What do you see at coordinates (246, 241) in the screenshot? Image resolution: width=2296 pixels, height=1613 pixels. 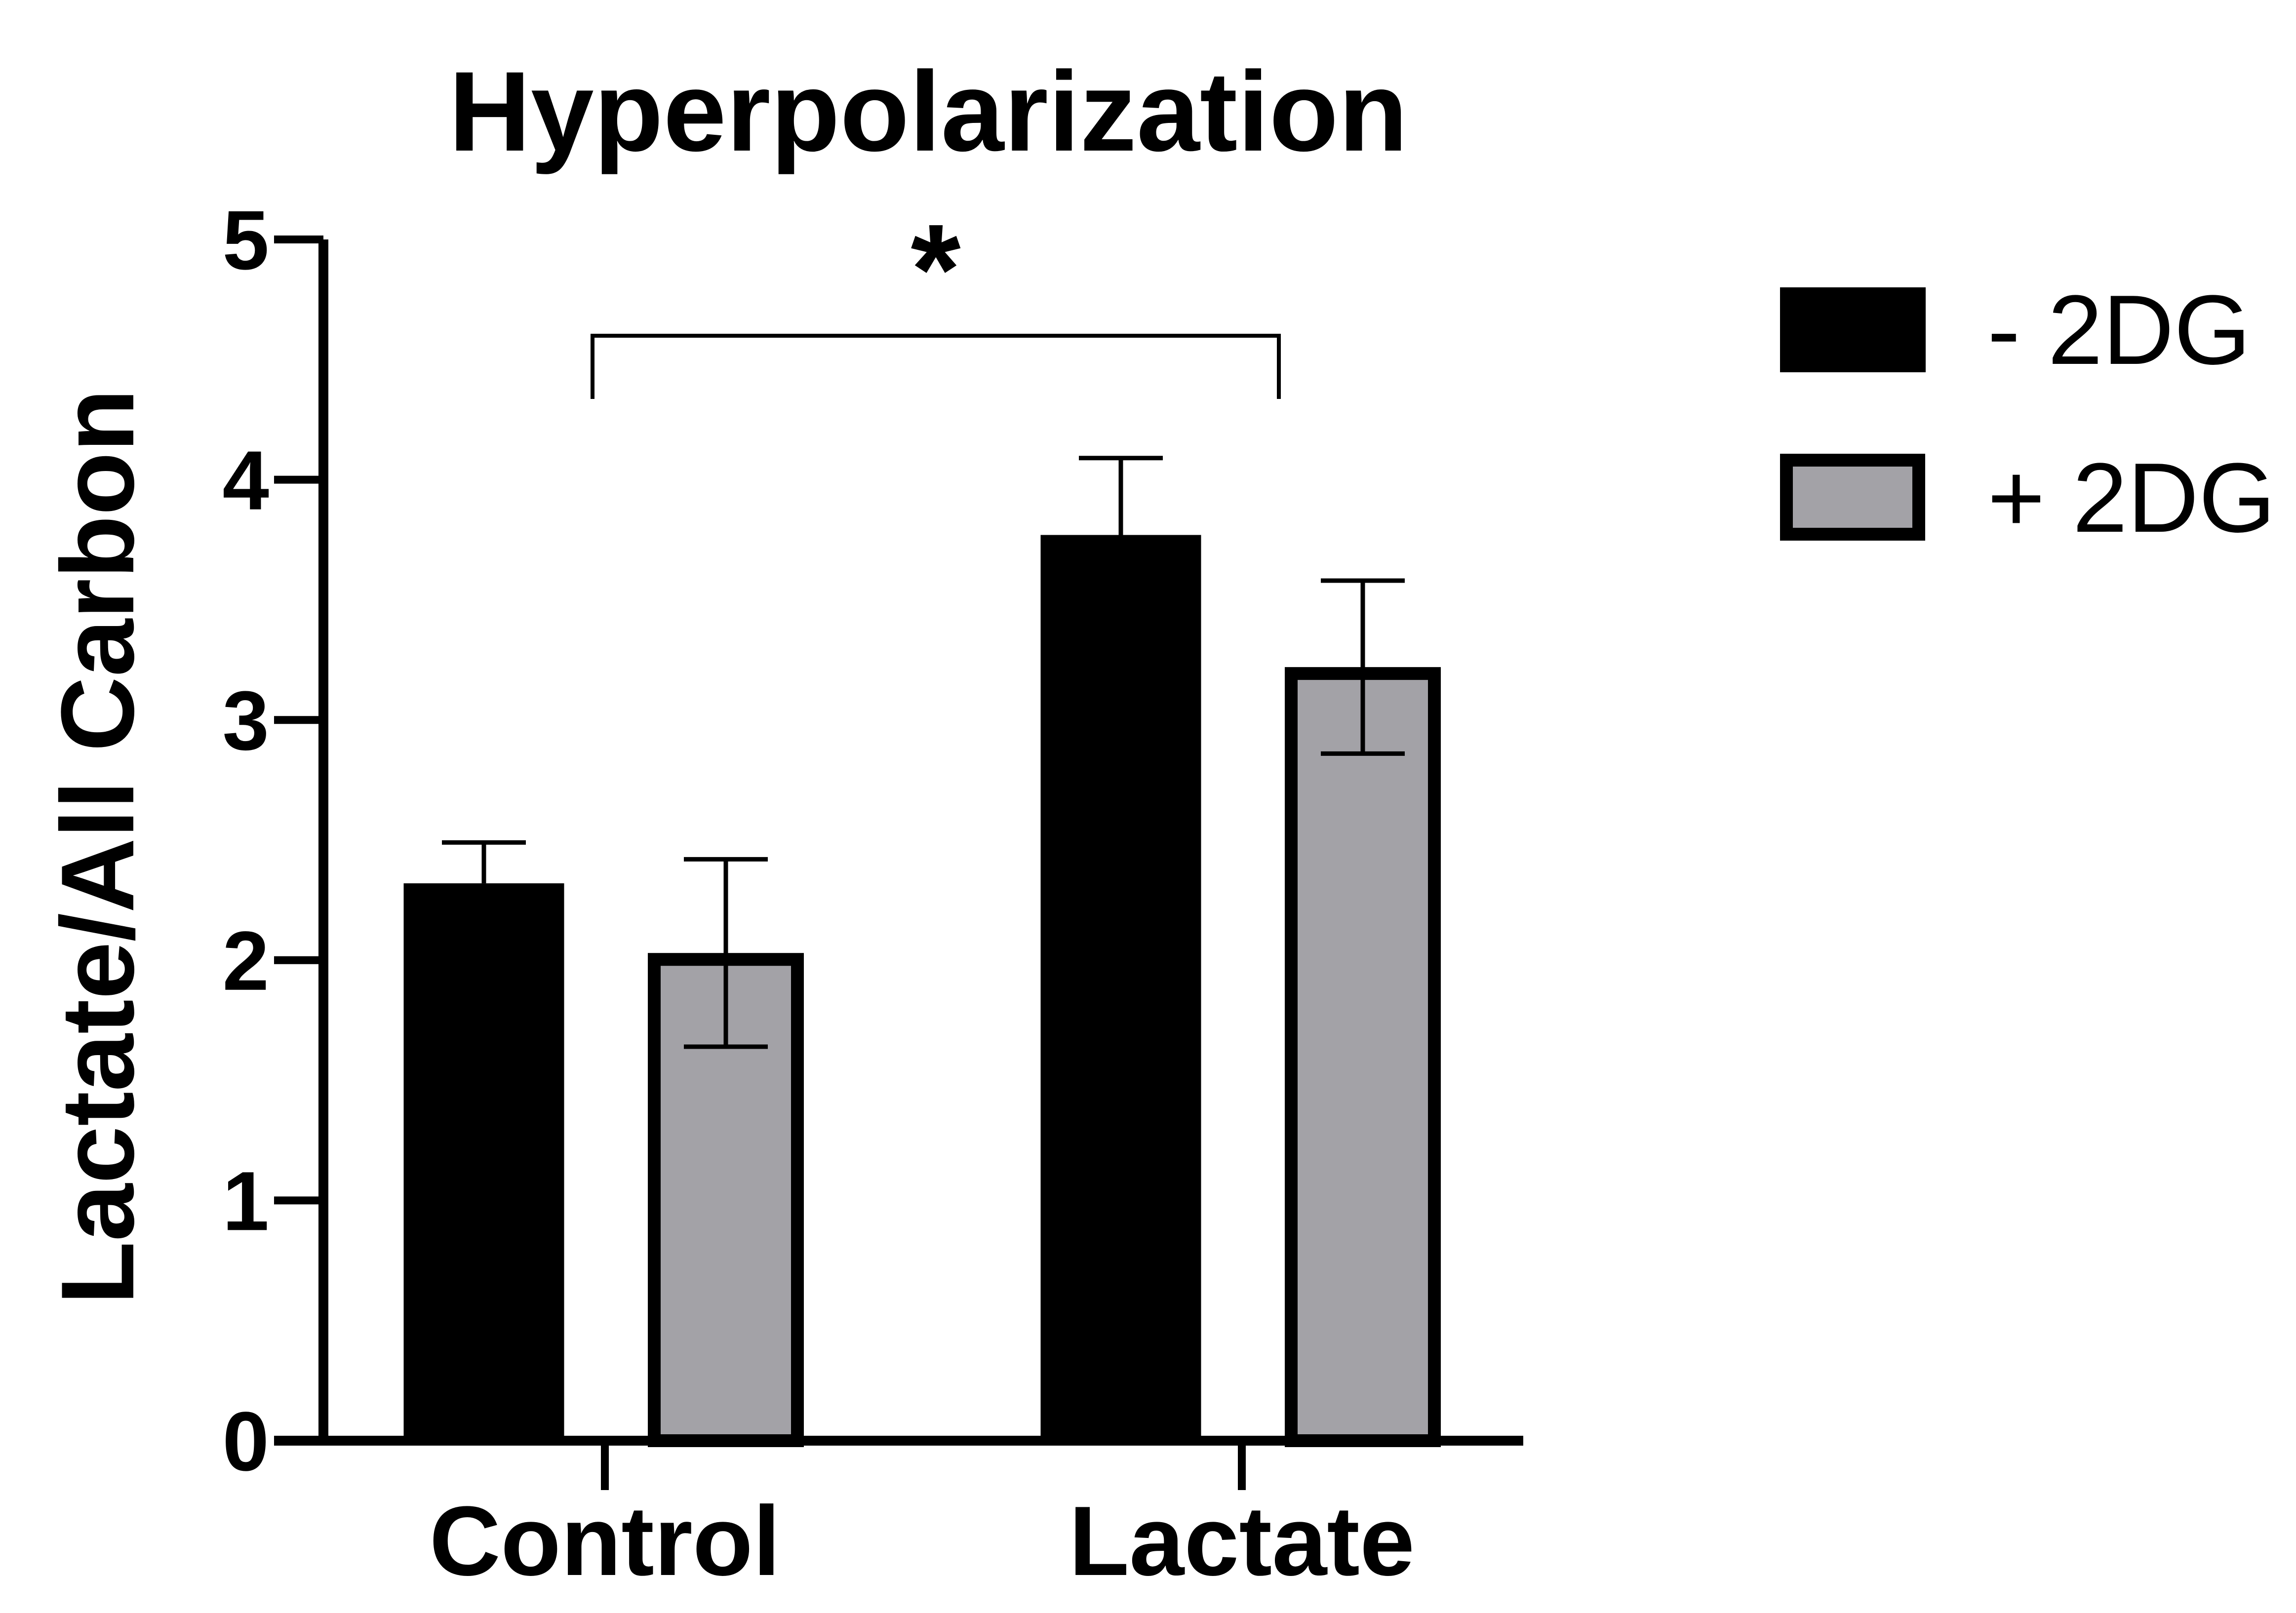 I see `y-tick-label: 5` at bounding box center [246, 241].